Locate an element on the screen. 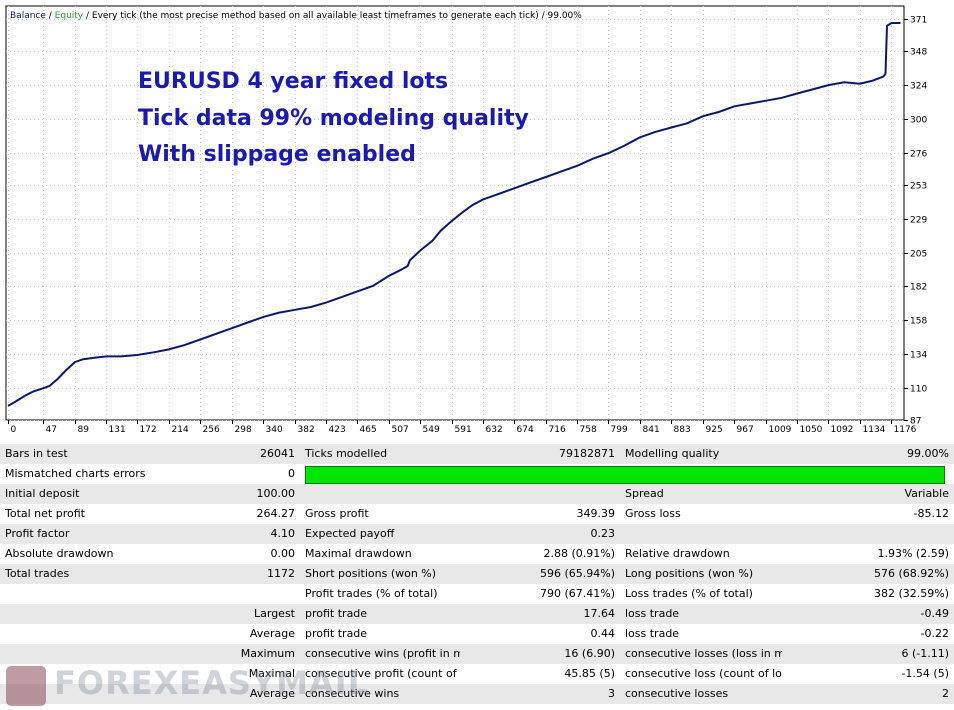 The image size is (954, 710). report-label: Profit factor is located at coordinates (80, 534).